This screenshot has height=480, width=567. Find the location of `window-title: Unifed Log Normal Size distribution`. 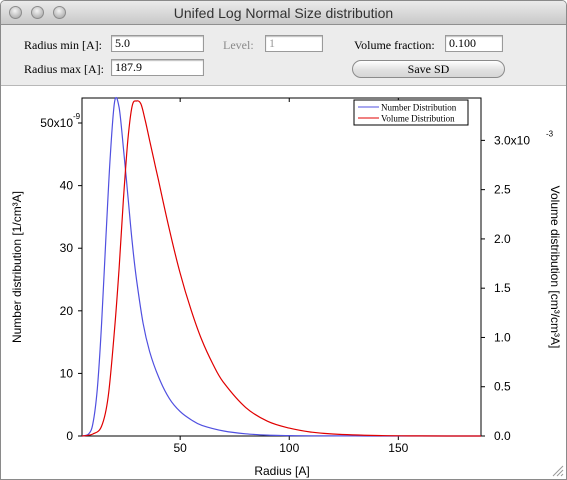

window-title: Unifed Log Normal Size distribution is located at coordinates (283, 13).